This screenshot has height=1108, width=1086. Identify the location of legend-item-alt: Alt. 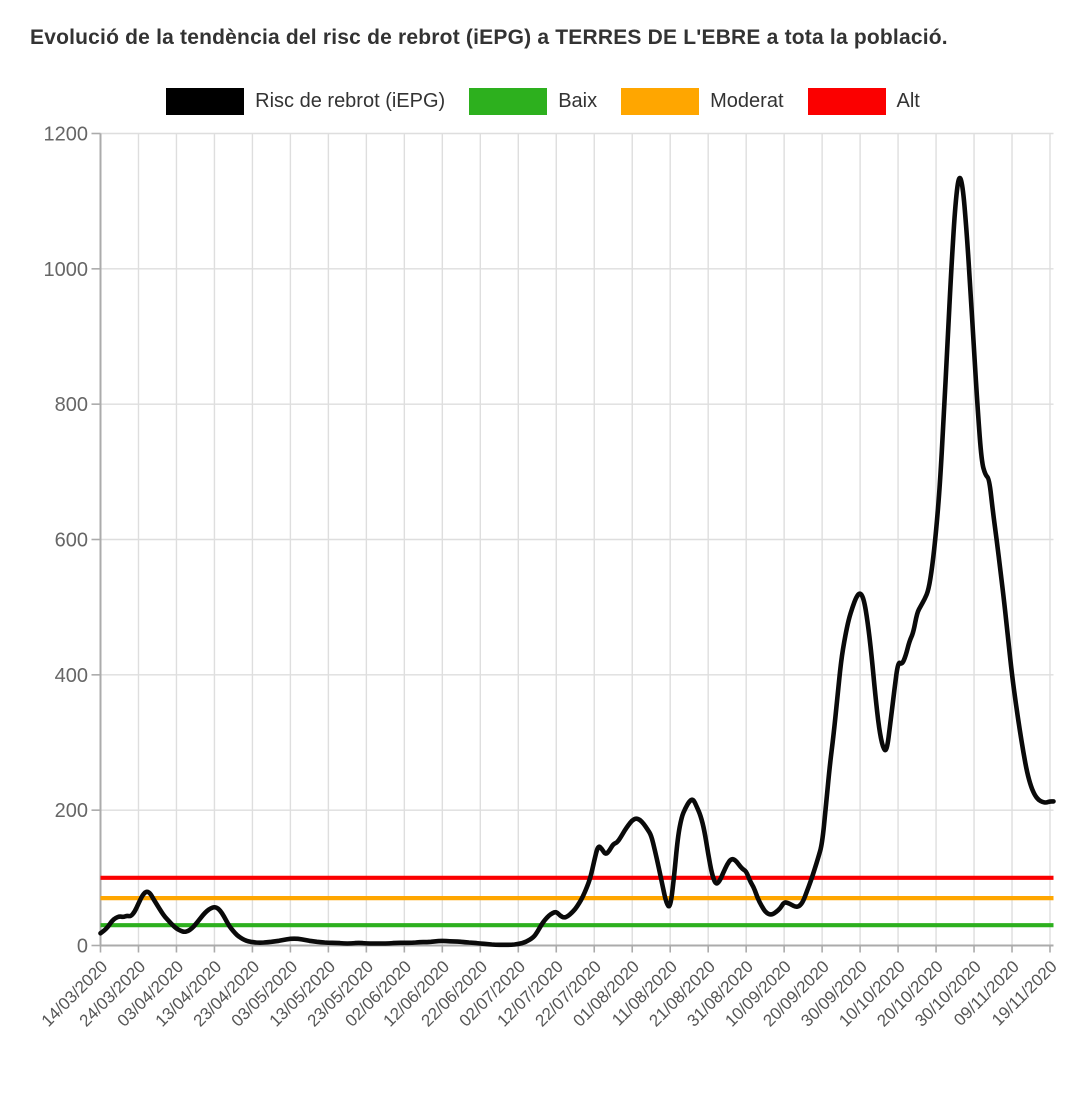
(863, 101).